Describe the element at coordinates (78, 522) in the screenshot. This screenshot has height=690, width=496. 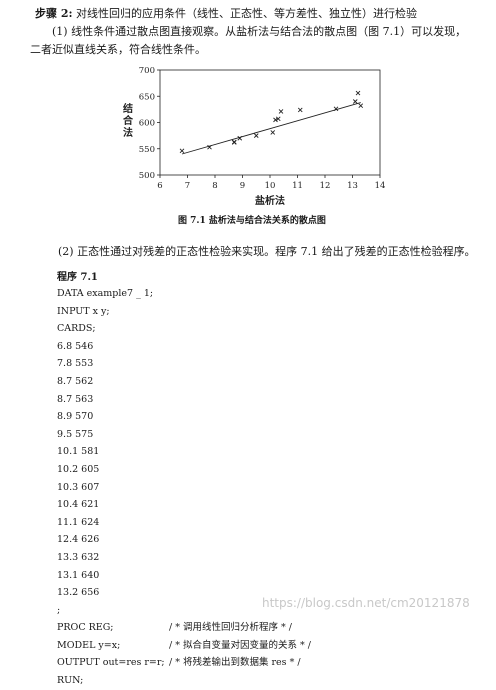
I see `code-line: 11.1 624` at that location.